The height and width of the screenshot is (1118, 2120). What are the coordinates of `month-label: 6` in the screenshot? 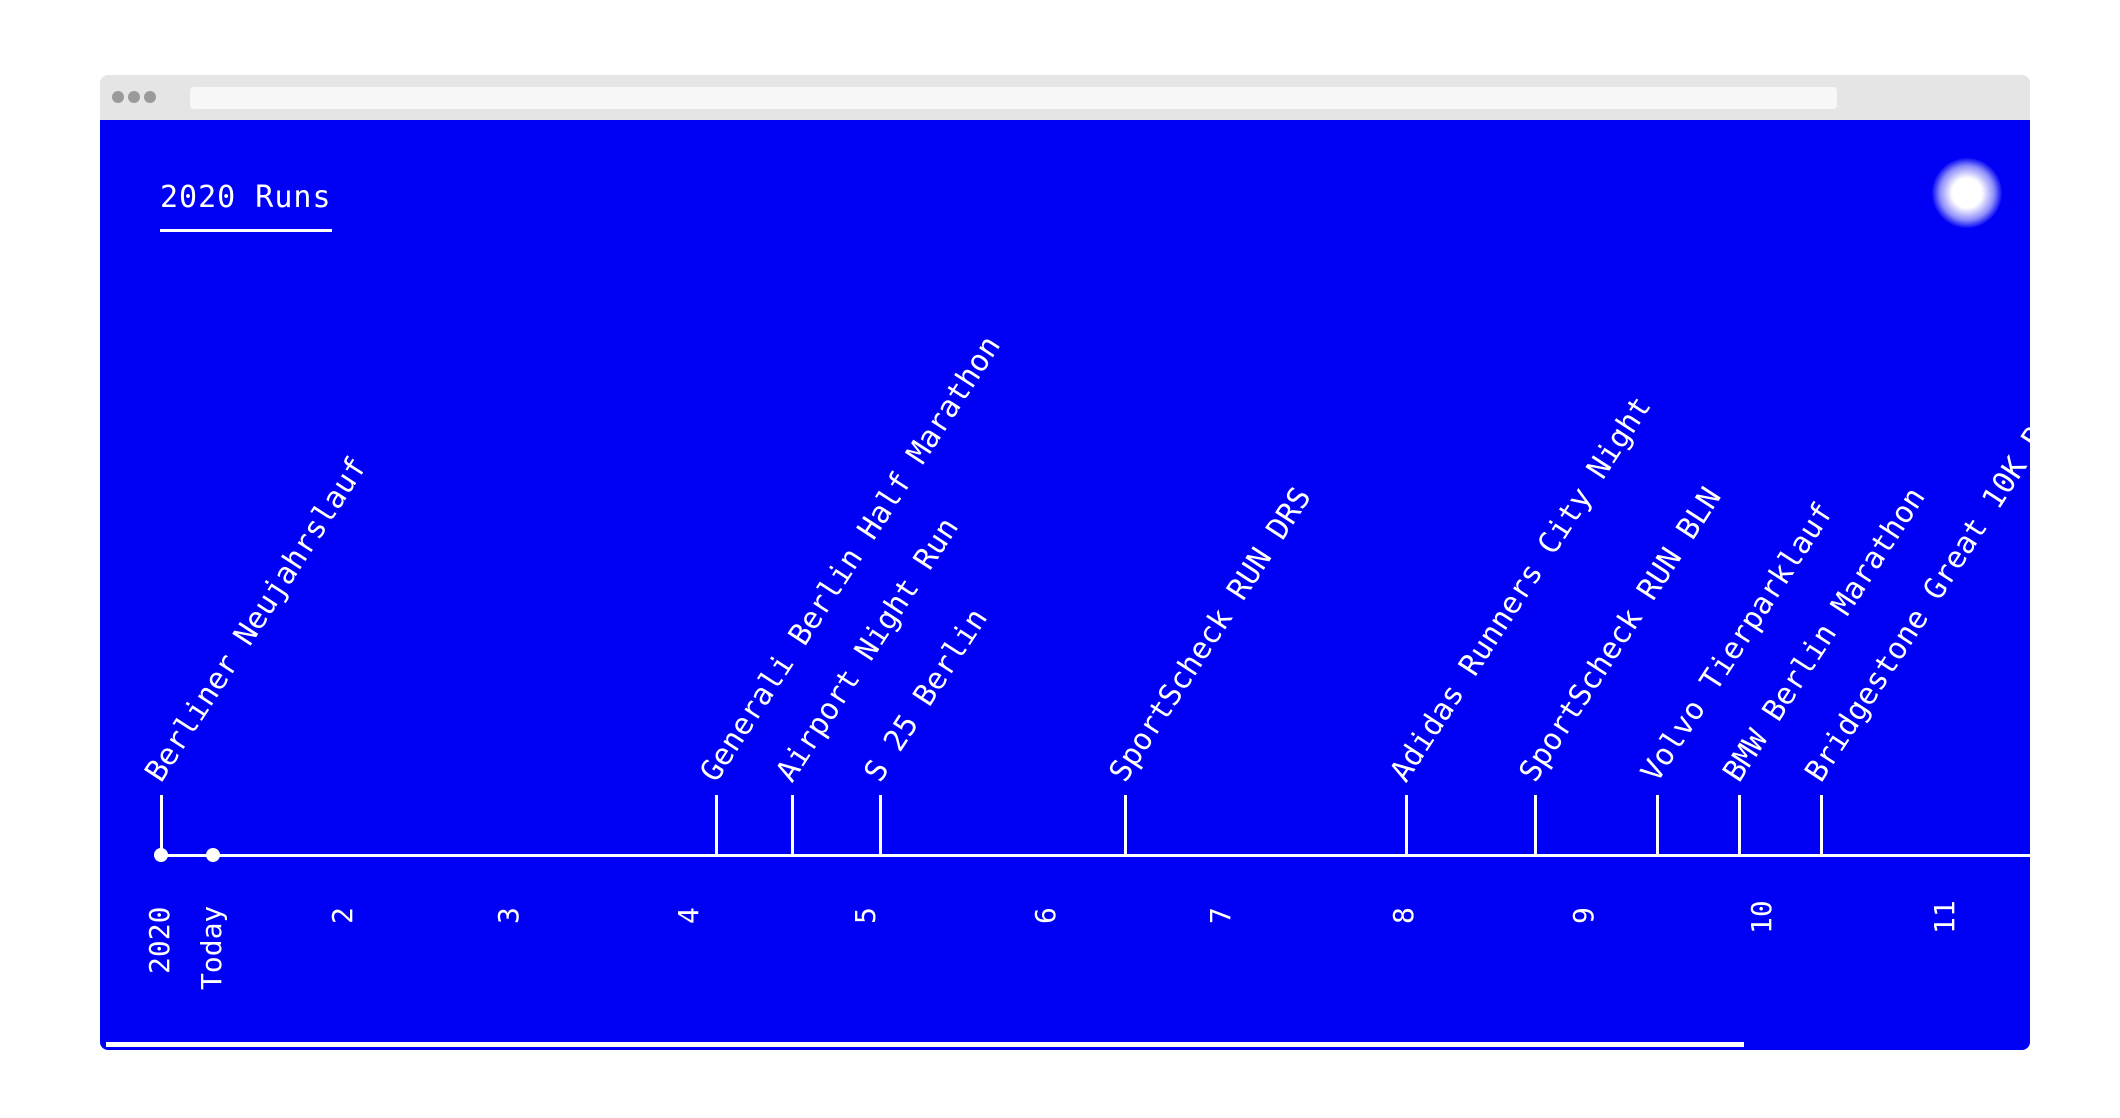 It's located at (1045, 915).